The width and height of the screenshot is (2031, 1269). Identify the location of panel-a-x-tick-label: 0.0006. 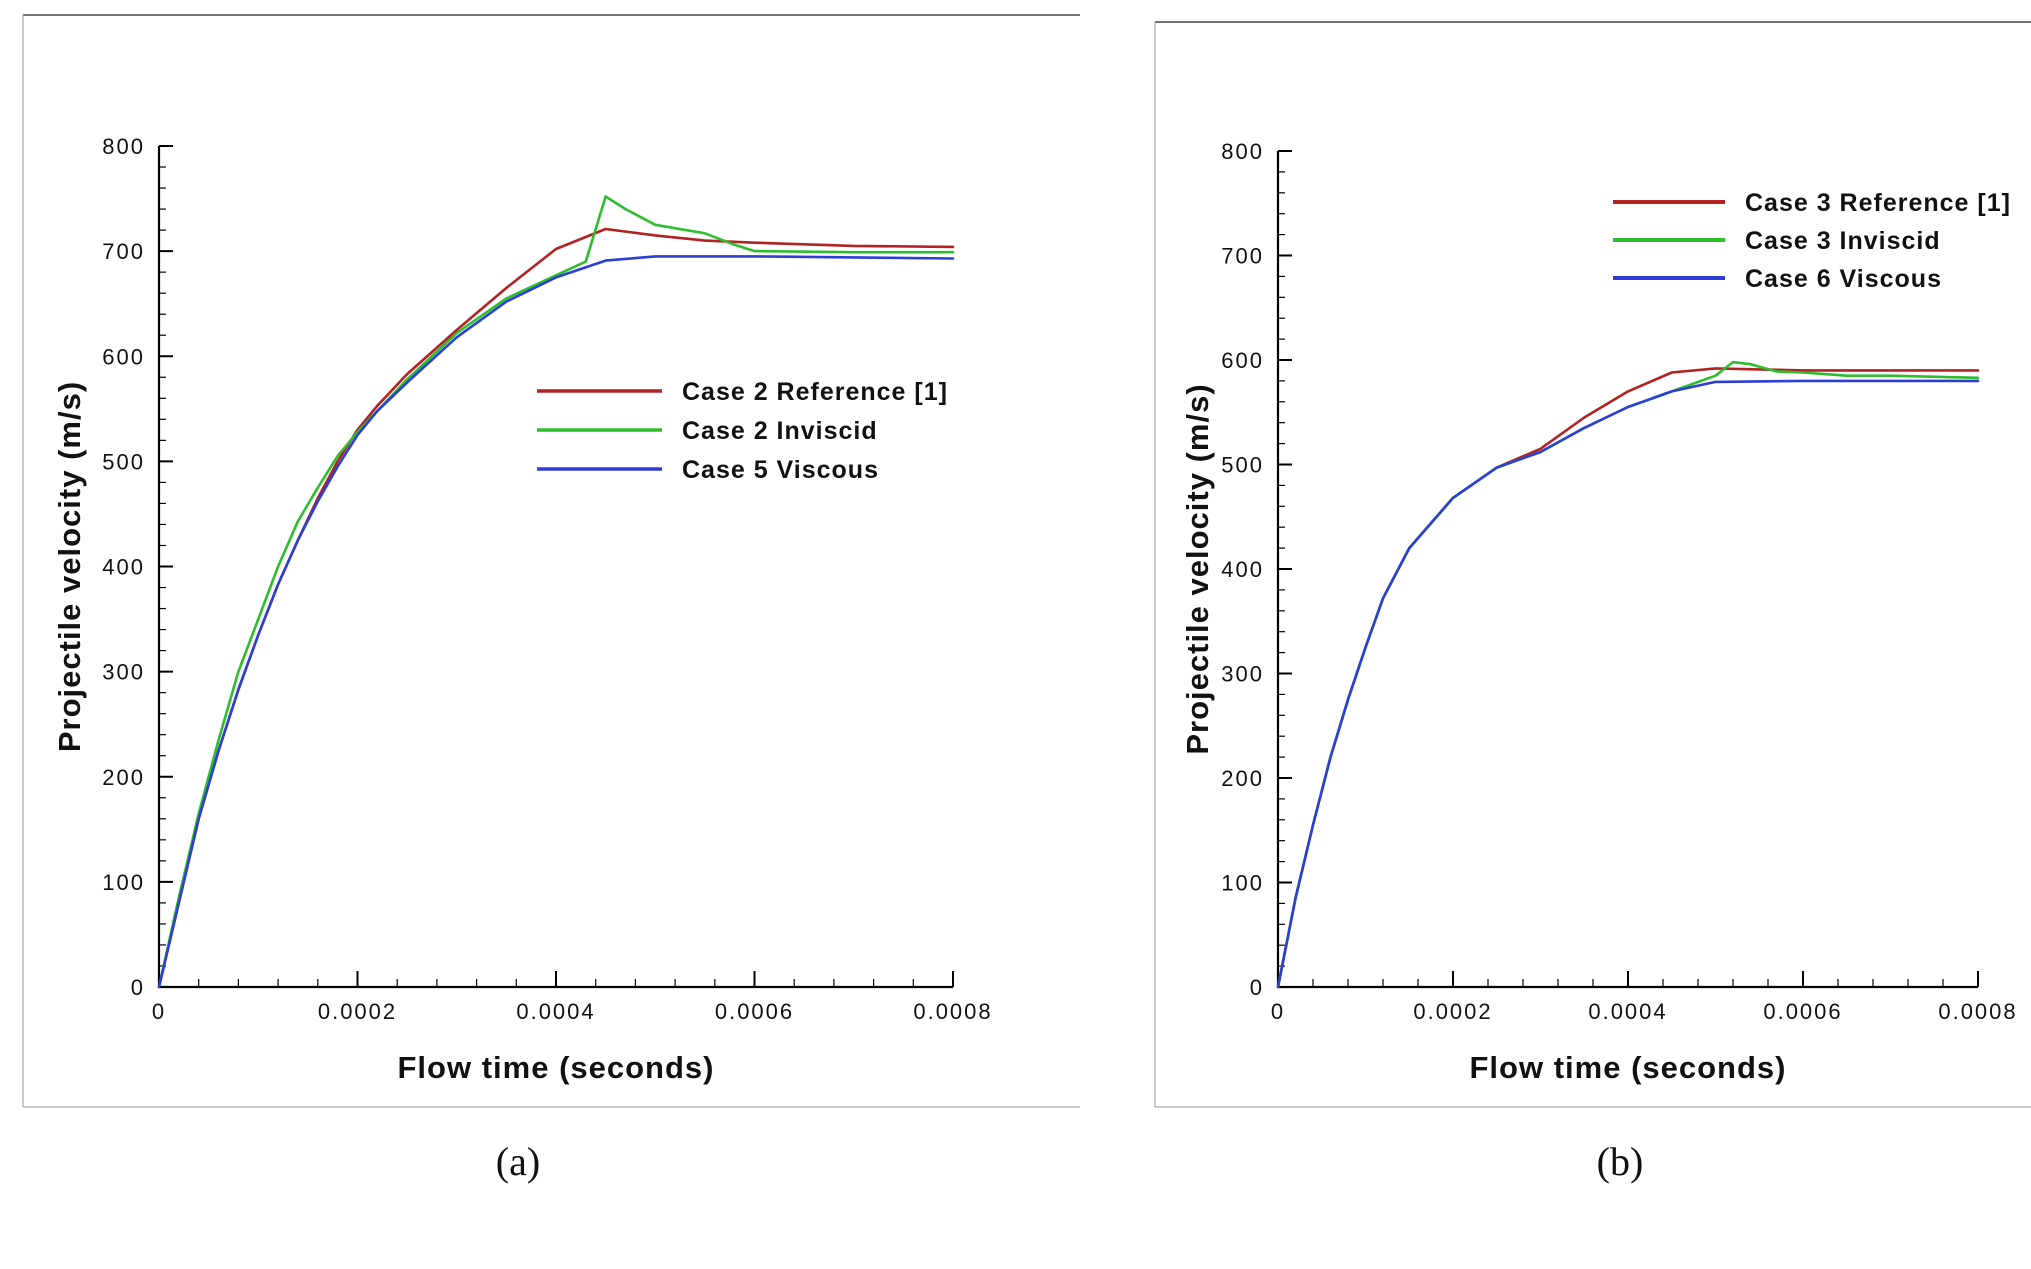
(754, 1011).